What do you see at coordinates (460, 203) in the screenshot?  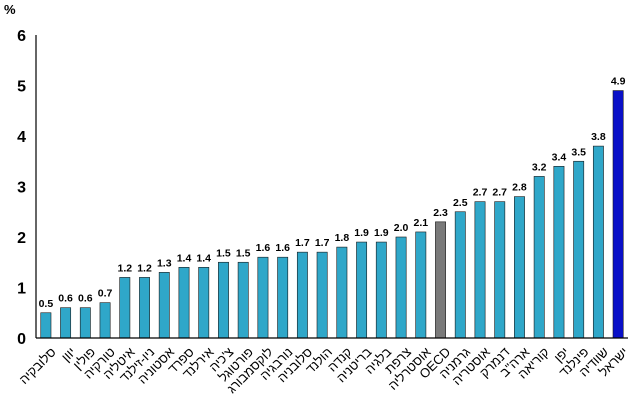 I see `data-label: 2.5` at bounding box center [460, 203].